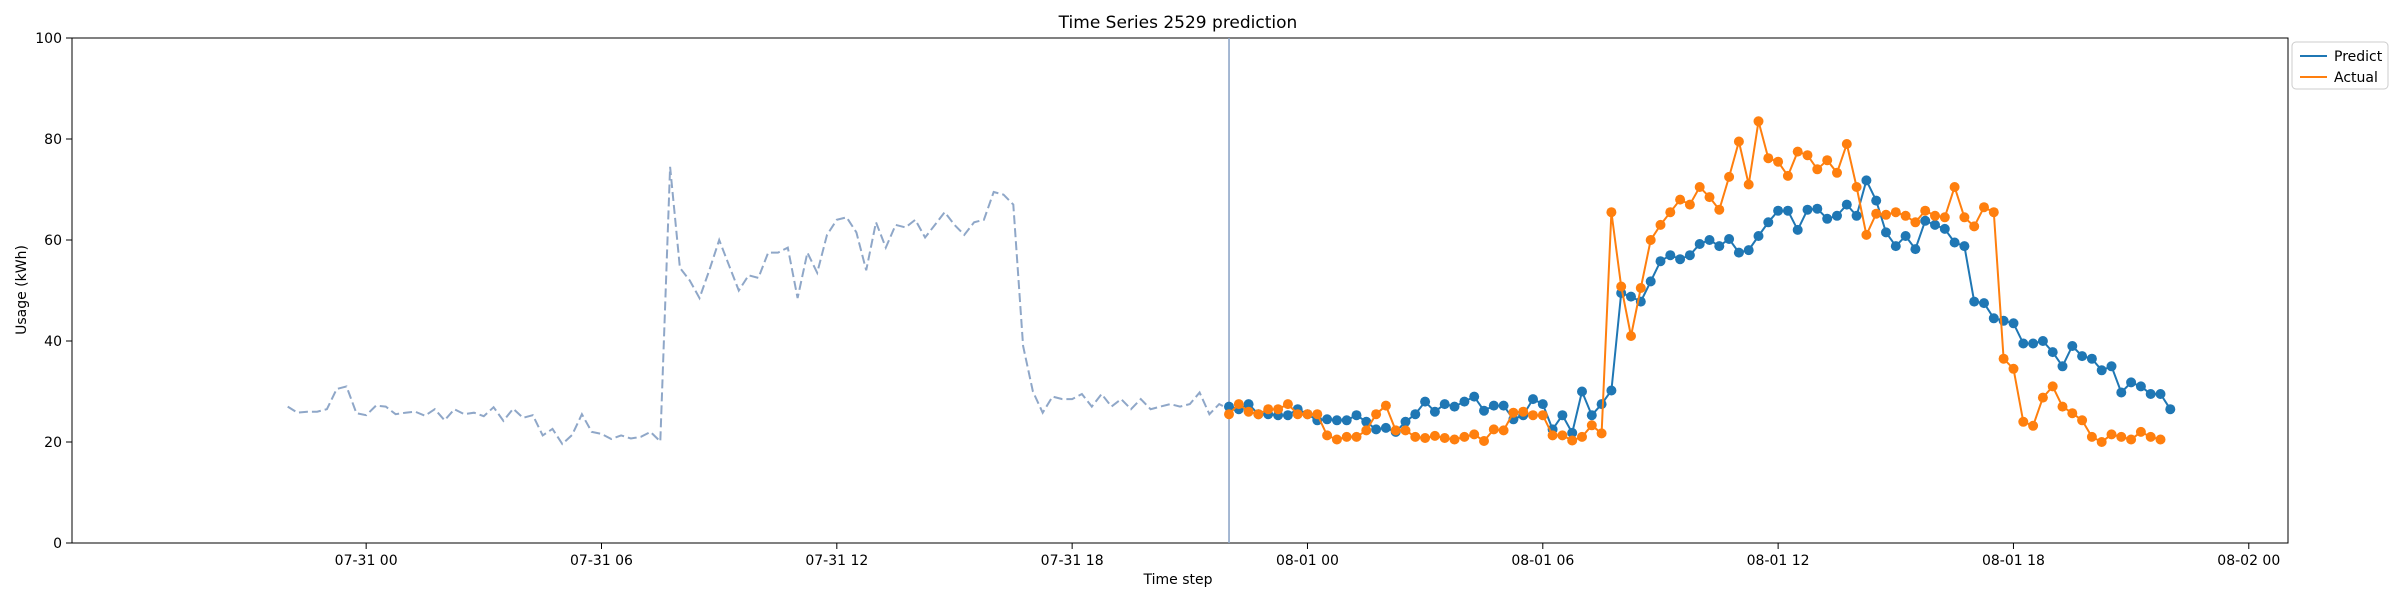 The height and width of the screenshot is (600, 2400). Describe the element at coordinates (366, 561) in the screenshot. I see `x-tick-label: 07-31 00` at that location.